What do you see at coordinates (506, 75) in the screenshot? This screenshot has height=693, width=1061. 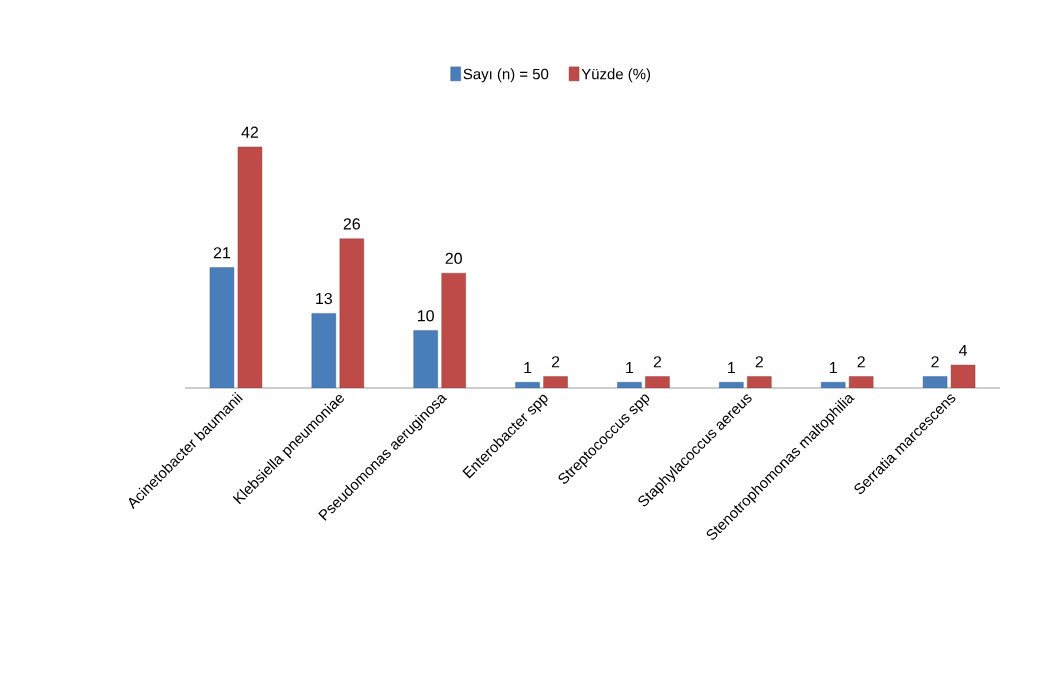 I see `legend-label: Sayı (n) = 50` at bounding box center [506, 75].